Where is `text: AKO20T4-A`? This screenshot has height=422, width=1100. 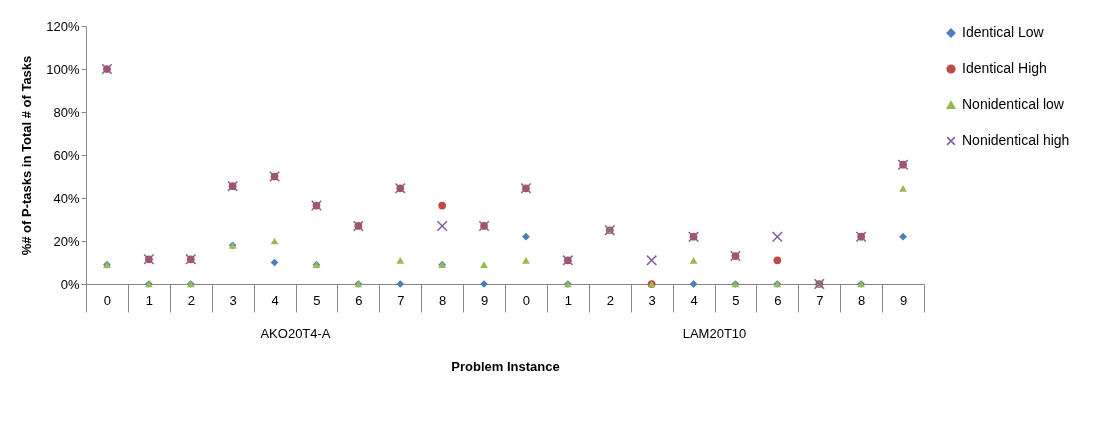
text: AKO20T4-A is located at coordinates (295, 333).